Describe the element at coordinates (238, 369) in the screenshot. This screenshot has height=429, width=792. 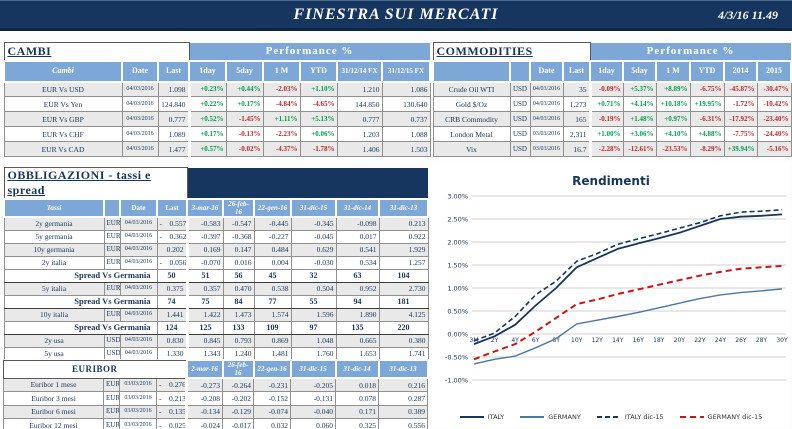
I see `col-header-26feb16: 26-feb-16` at that location.